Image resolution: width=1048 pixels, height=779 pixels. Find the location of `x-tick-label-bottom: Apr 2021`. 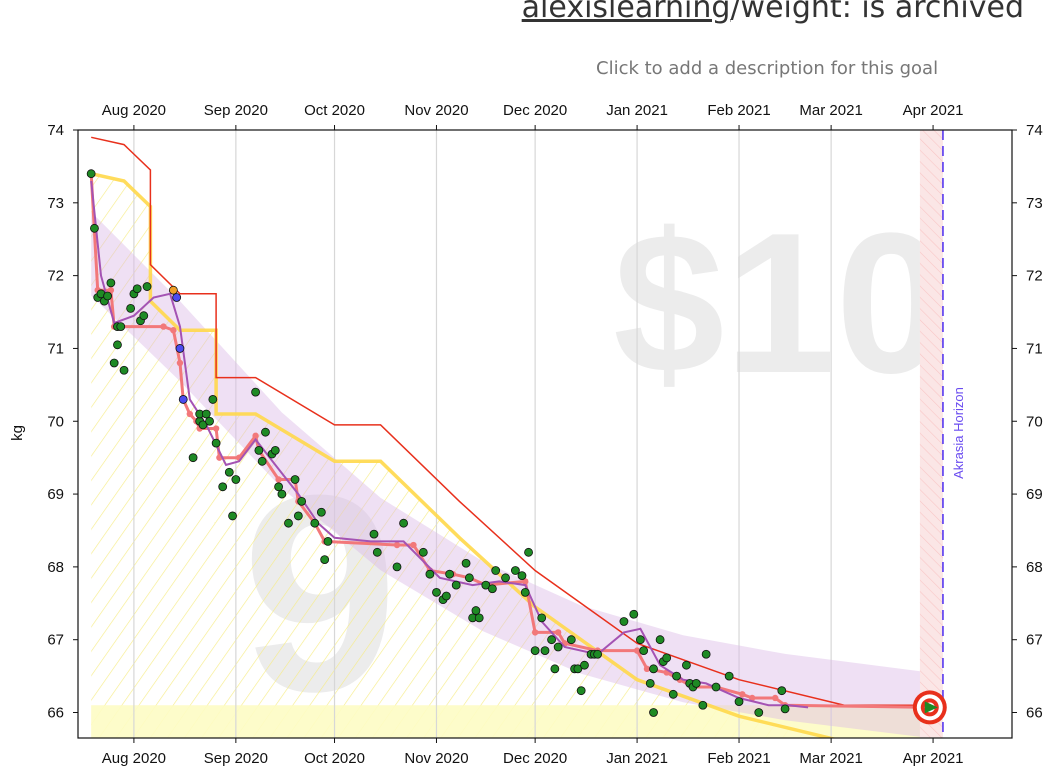

x-tick-label-bottom: Apr 2021 is located at coordinates (933, 758).